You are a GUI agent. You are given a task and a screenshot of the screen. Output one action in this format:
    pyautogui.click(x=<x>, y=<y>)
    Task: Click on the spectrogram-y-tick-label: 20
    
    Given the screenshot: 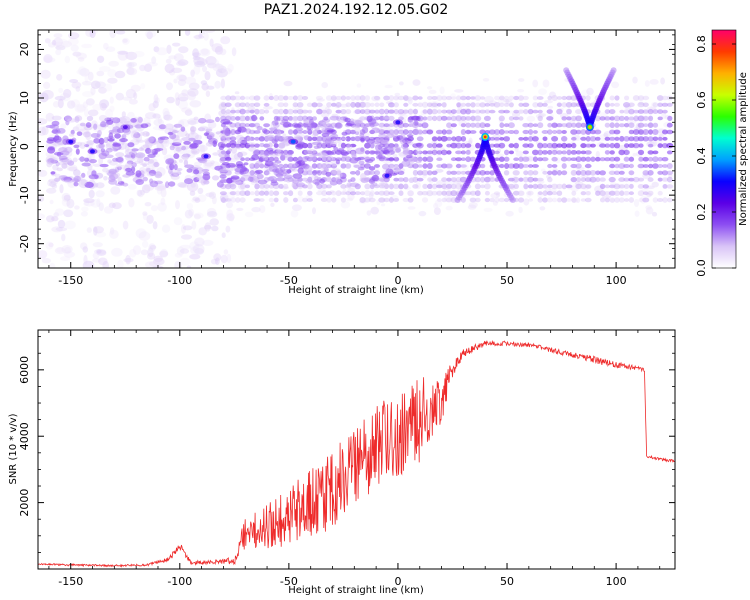 What is the action you would take?
    pyautogui.click(x=24, y=49)
    